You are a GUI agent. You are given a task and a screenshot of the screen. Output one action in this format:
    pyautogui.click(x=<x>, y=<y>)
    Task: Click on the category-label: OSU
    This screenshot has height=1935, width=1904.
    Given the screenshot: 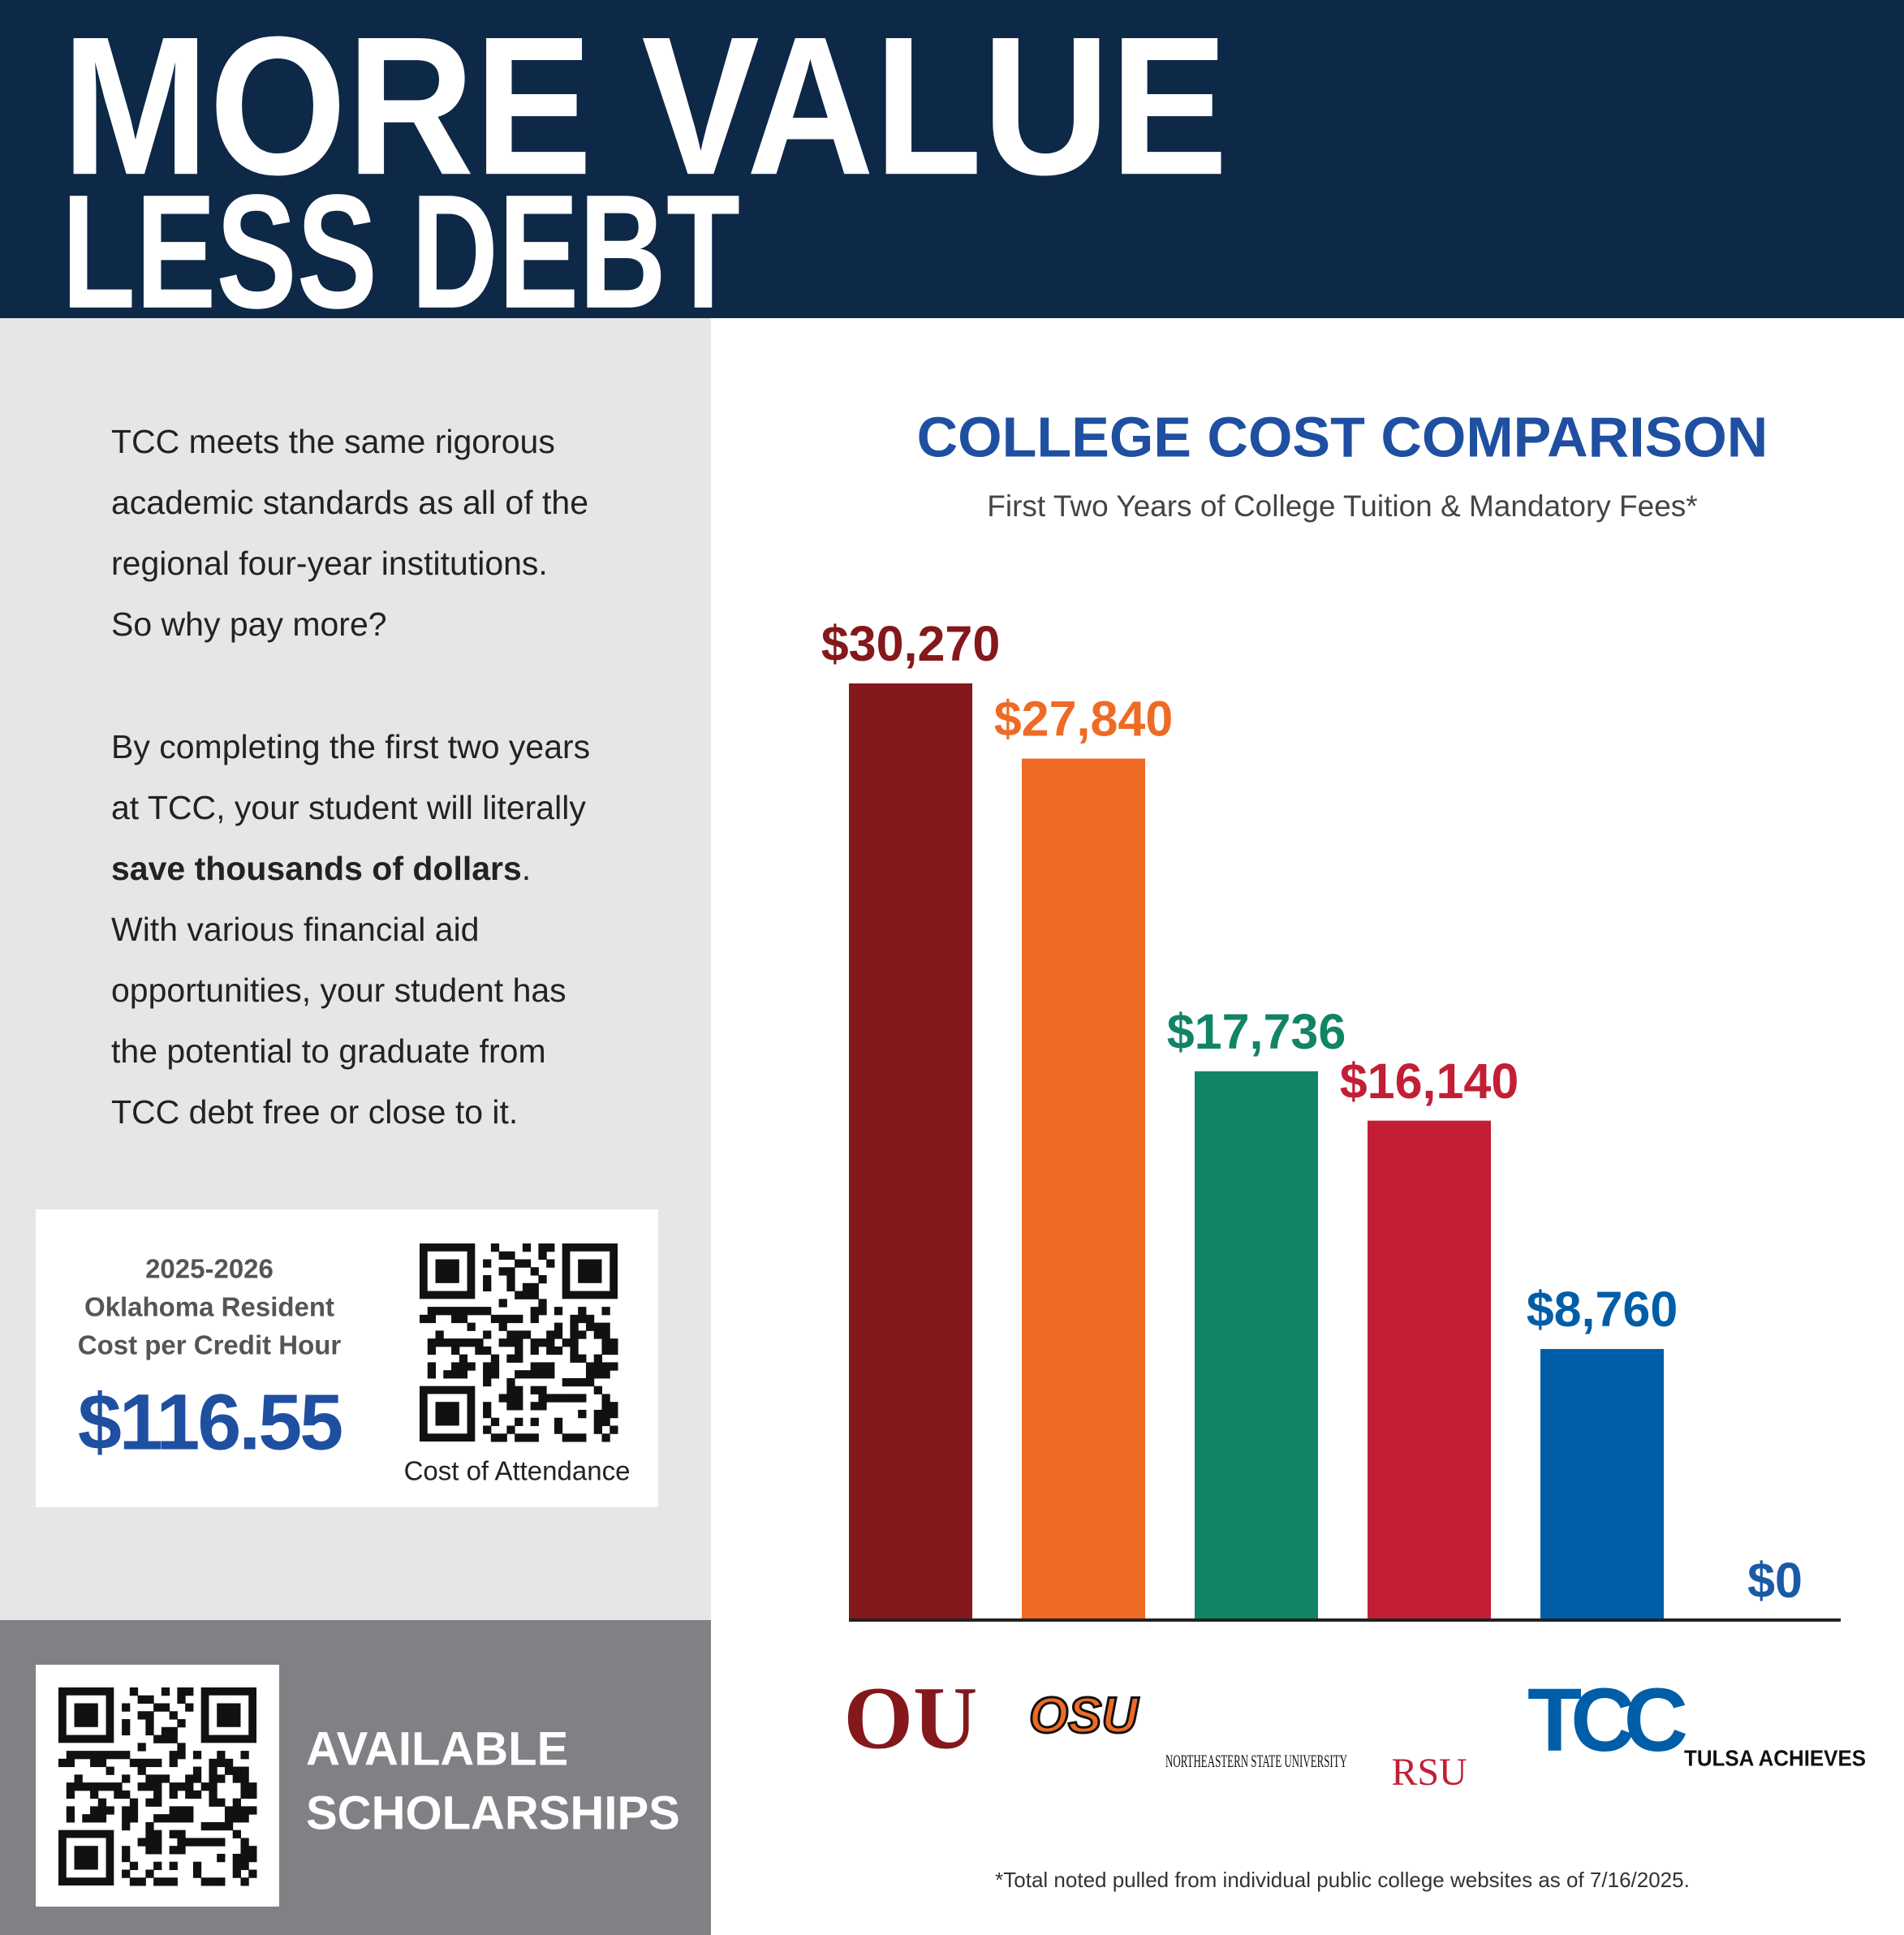 What is the action you would take?
    pyautogui.click(x=1085, y=1715)
    